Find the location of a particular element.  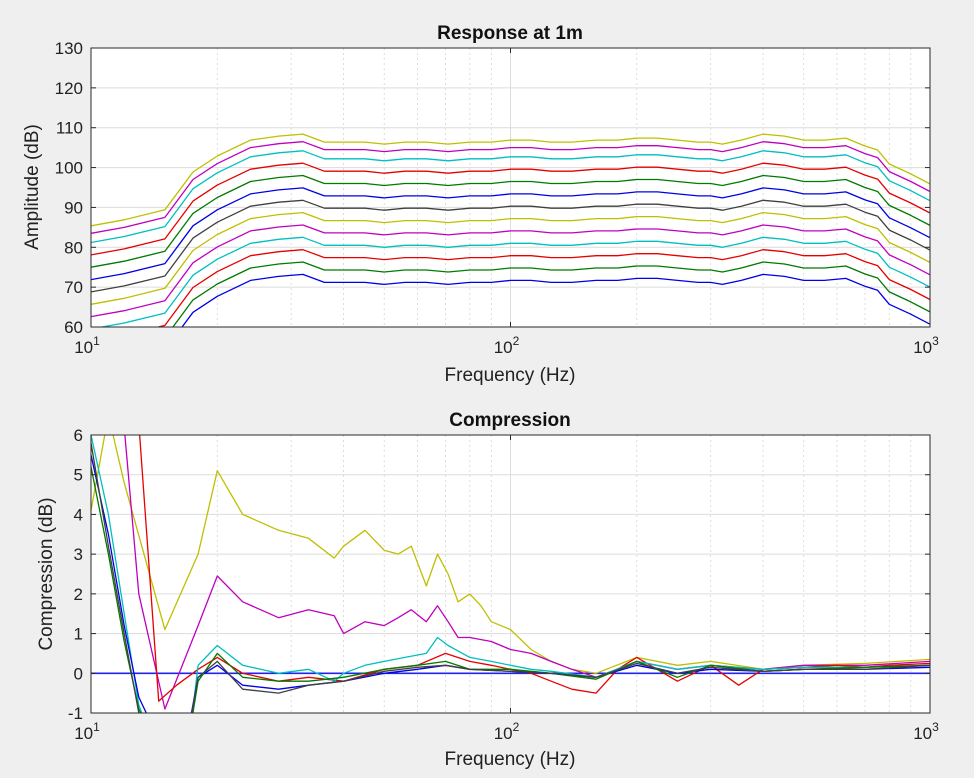

y-tick-label: 70 is located at coordinates (73, 287).